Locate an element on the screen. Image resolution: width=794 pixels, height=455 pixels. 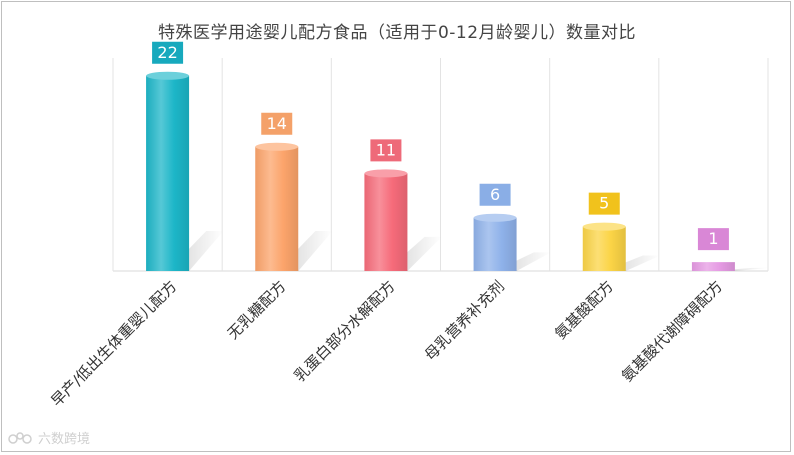
data-label: 1 is located at coordinates (713, 238).